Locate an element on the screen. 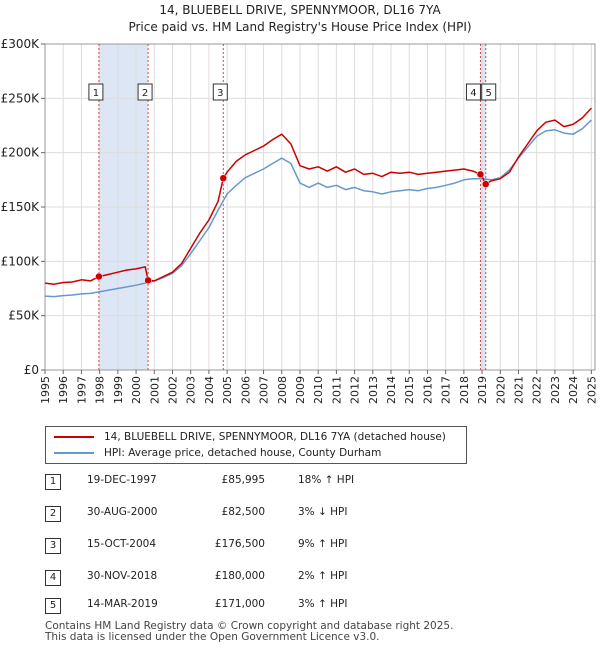  sale-date: 14-MAR-2019 is located at coordinates (122, 604).